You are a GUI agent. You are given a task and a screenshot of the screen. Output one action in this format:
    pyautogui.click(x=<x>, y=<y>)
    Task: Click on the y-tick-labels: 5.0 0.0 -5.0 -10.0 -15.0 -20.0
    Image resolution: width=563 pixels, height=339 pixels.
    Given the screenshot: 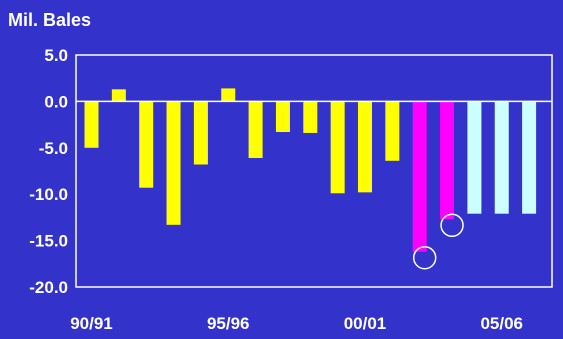 What is the action you would take?
    pyautogui.click(x=48, y=171)
    